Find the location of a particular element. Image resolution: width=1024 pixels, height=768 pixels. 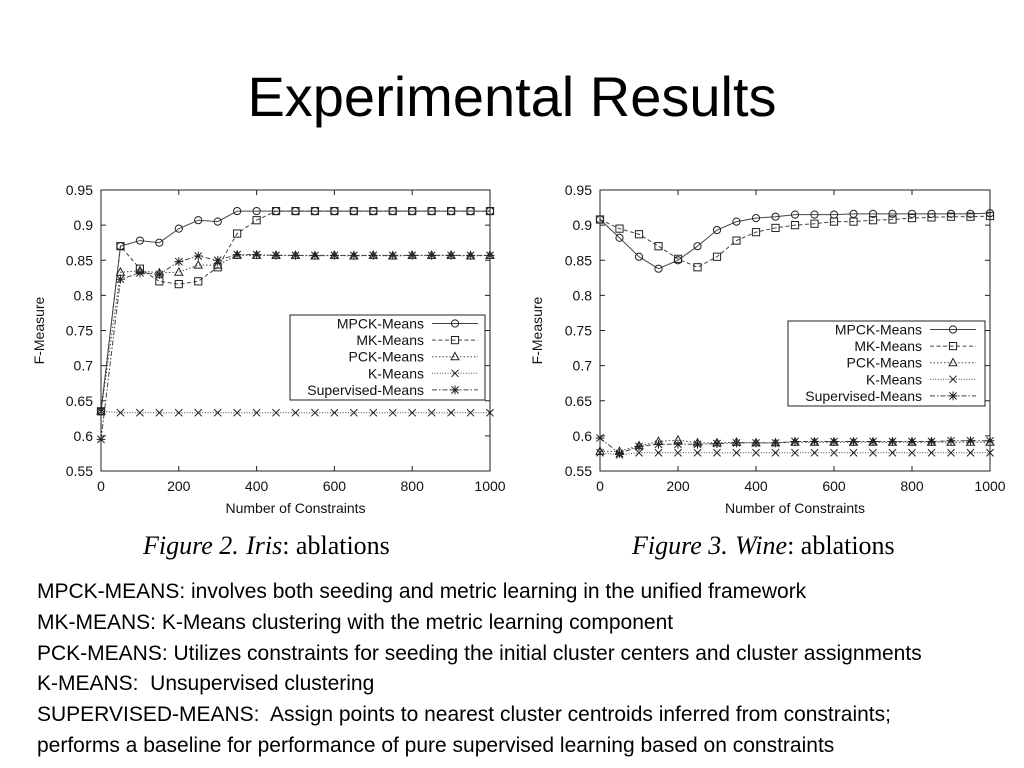

dataset-name: Wine is located at coordinates (761, 545).